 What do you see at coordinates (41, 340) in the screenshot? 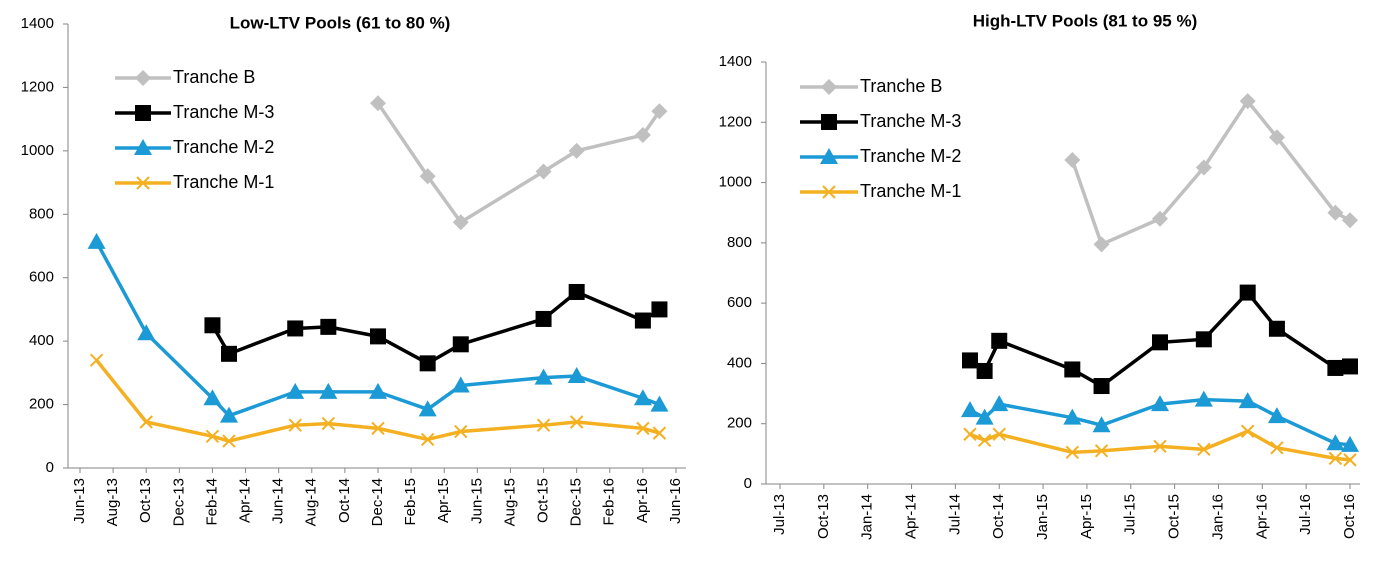
I see `y-tick-label: 400` at bounding box center [41, 340].